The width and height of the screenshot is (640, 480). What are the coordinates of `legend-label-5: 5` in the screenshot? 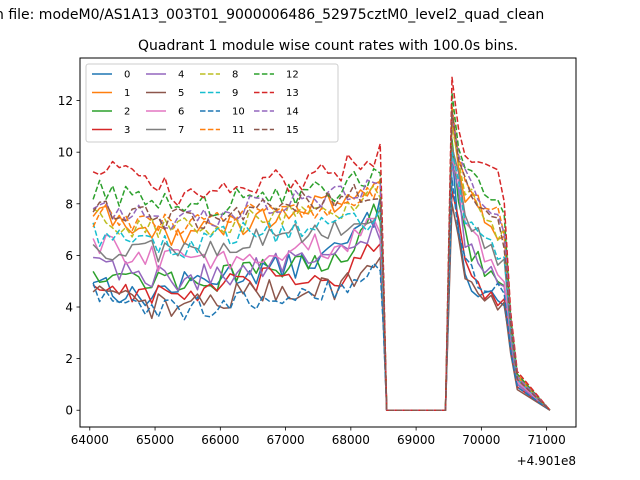 It's located at (181, 93).